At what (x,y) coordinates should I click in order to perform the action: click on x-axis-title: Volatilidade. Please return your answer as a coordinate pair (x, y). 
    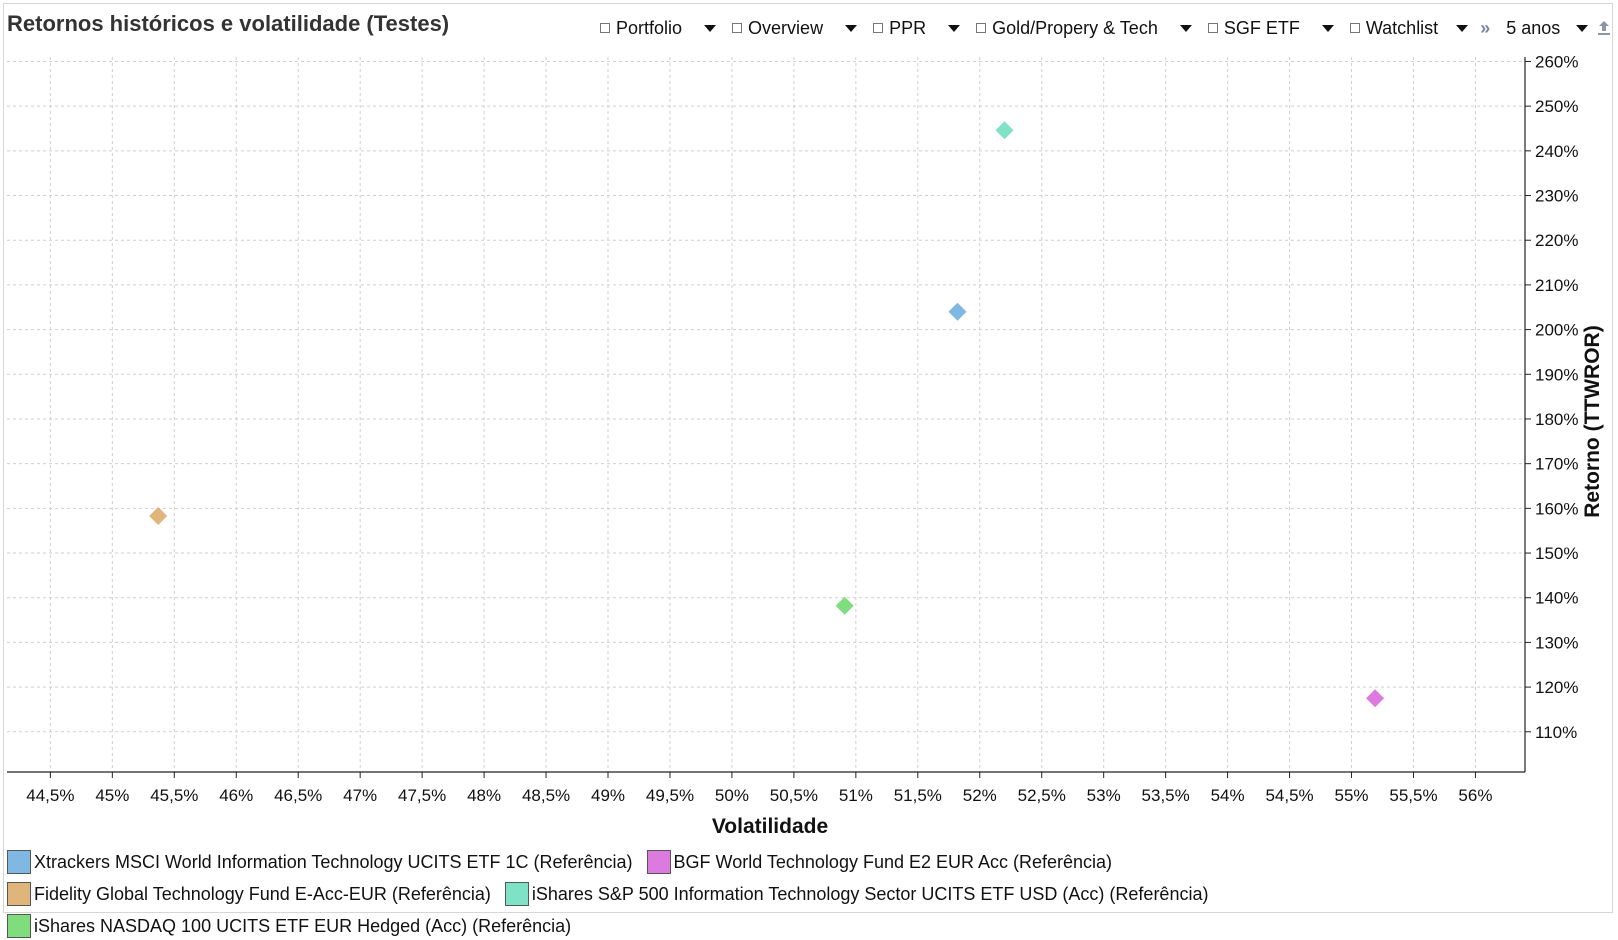
    Looking at the image, I should click on (770, 826).